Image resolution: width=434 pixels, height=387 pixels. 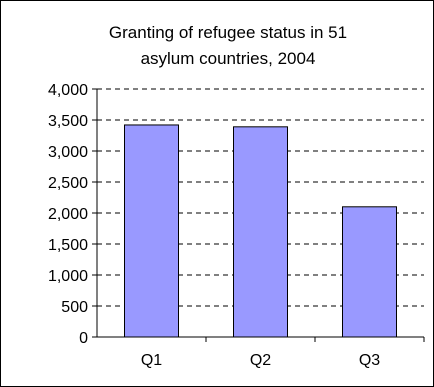 What do you see at coordinates (369, 272) in the screenshot?
I see `bar-q3` at bounding box center [369, 272].